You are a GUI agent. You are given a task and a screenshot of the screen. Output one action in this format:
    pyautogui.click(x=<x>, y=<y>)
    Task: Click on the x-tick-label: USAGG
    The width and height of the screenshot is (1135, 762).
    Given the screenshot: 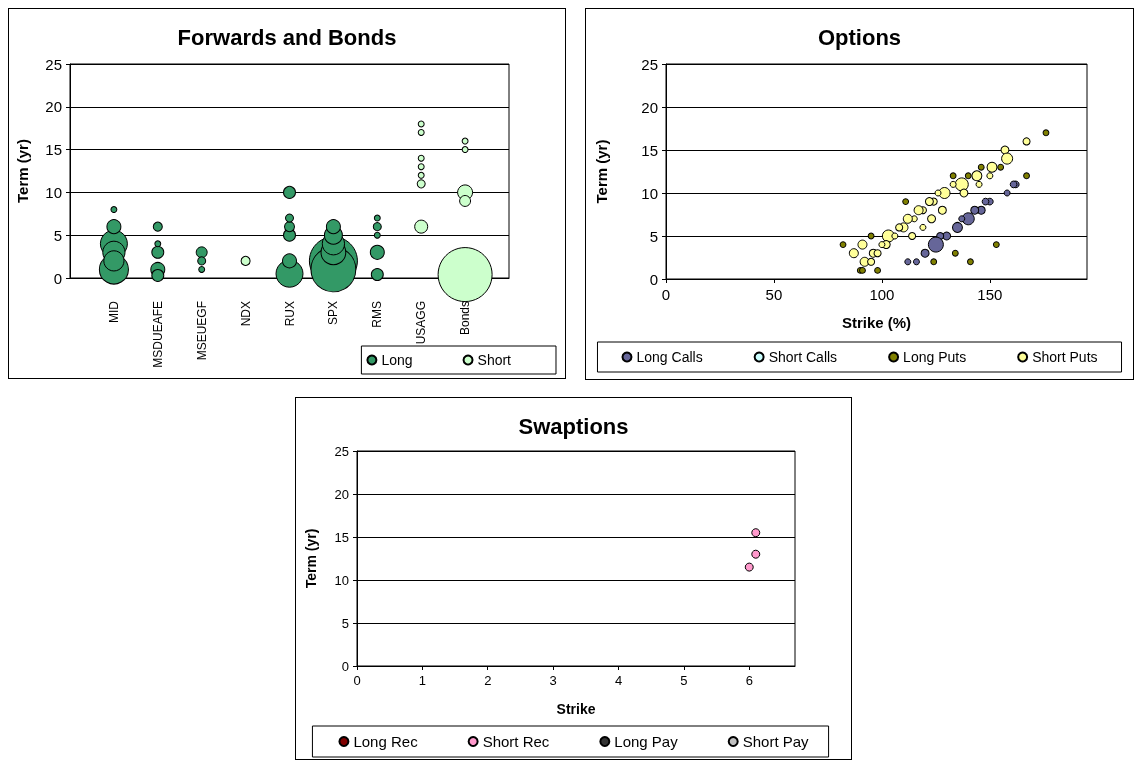 What is the action you would take?
    pyautogui.click(x=421, y=323)
    